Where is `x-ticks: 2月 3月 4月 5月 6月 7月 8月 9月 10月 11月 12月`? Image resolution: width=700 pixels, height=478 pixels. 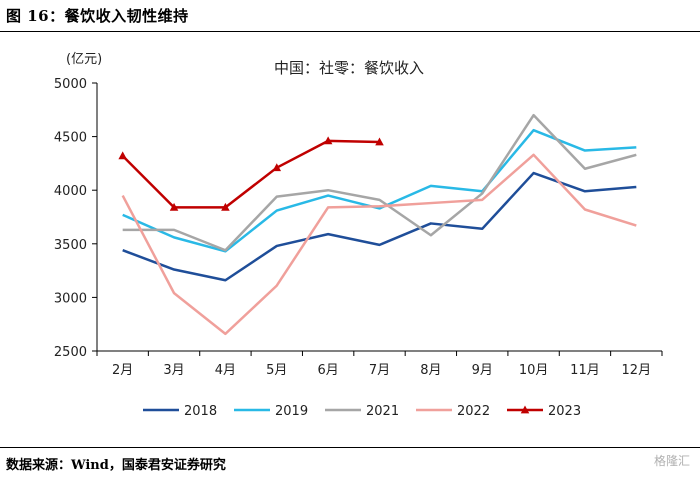 x-ticks: 2月 3月 4月 5月 6月 7月 8月 9月 10月 11月 12月 is located at coordinates (379, 364).